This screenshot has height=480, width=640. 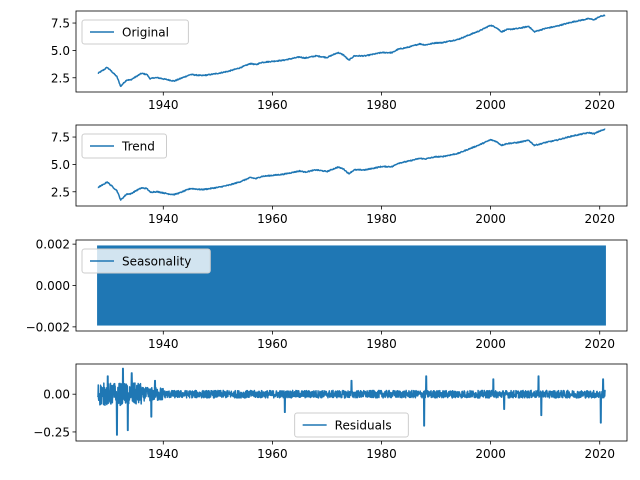 I want to click on legend: Residuals, so click(x=351, y=425).